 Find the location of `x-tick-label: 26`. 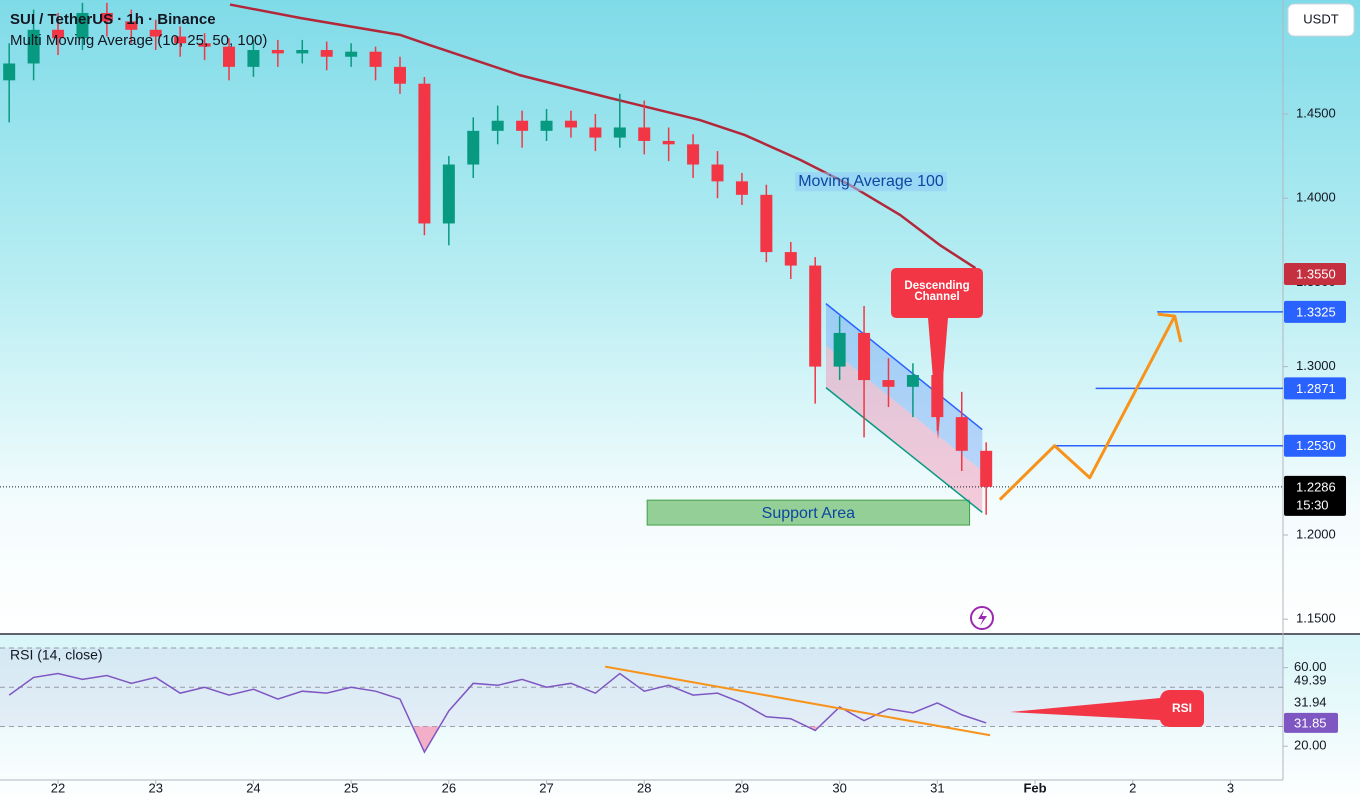

x-tick-label: 26 is located at coordinates (449, 787).